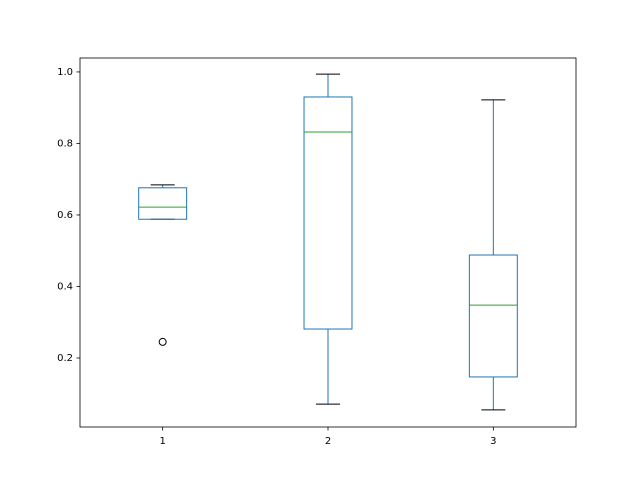 This screenshot has width=640, height=480. I want to click on flier, so click(162, 341).